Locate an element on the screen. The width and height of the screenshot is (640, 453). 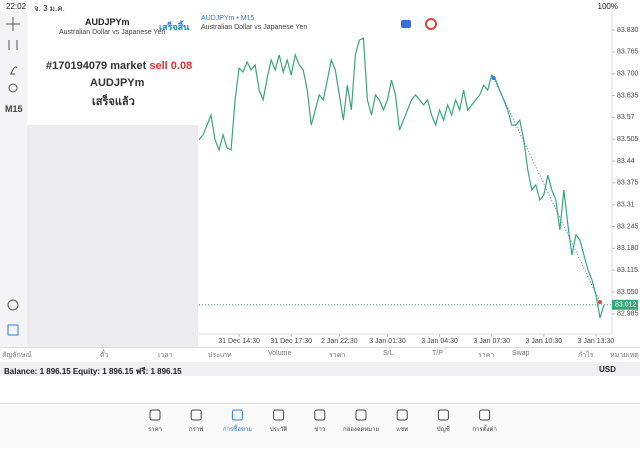
crosshair-icon is located at coordinates (13, 24).